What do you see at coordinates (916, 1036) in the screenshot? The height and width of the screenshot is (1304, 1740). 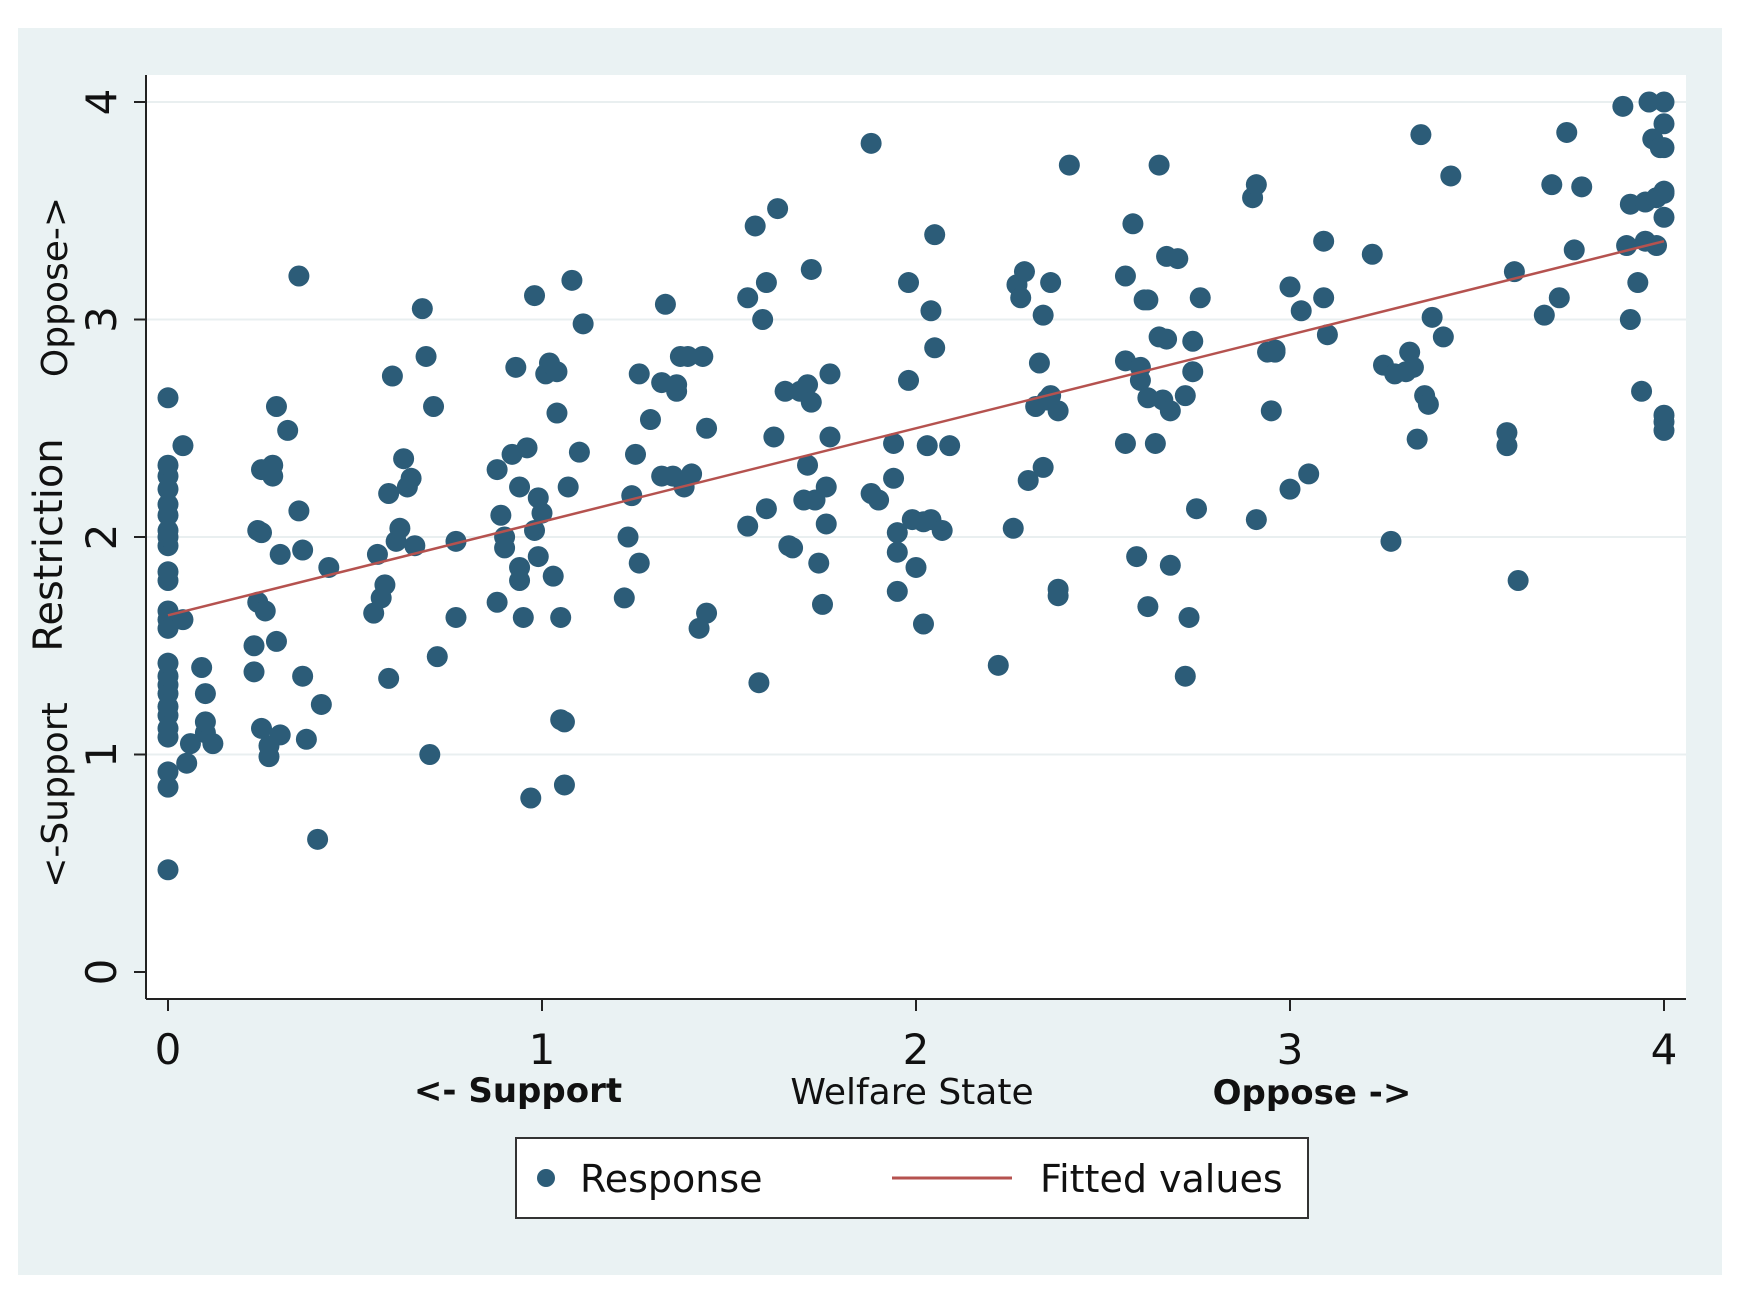 I see `x-axis-ticks: 0 1 2 3 4` at bounding box center [916, 1036].